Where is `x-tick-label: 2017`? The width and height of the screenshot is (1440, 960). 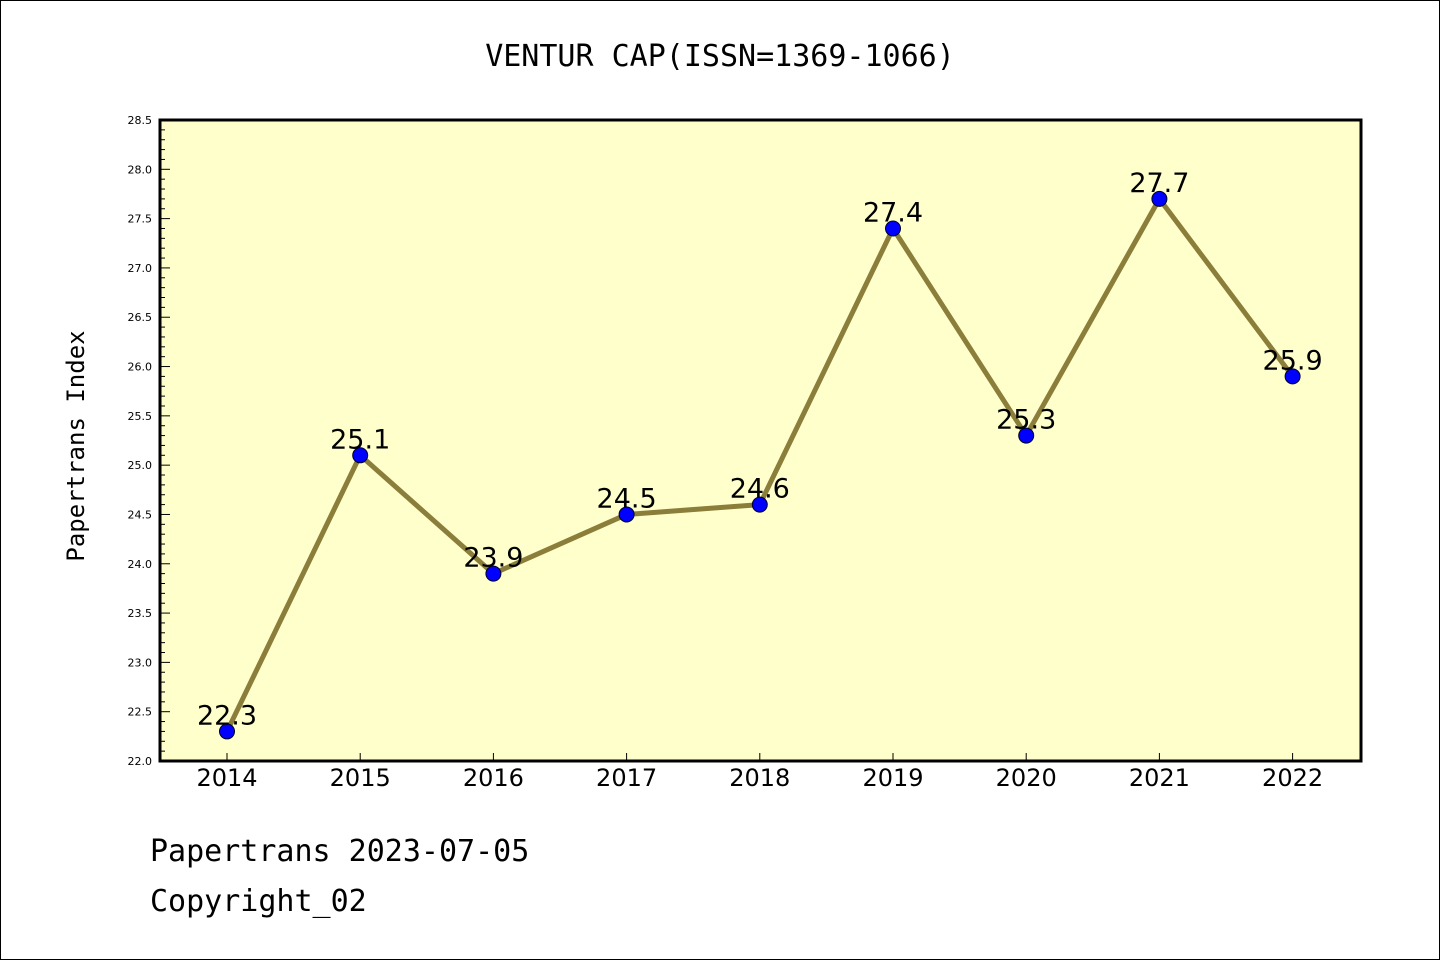 x-tick-label: 2017 is located at coordinates (626, 778).